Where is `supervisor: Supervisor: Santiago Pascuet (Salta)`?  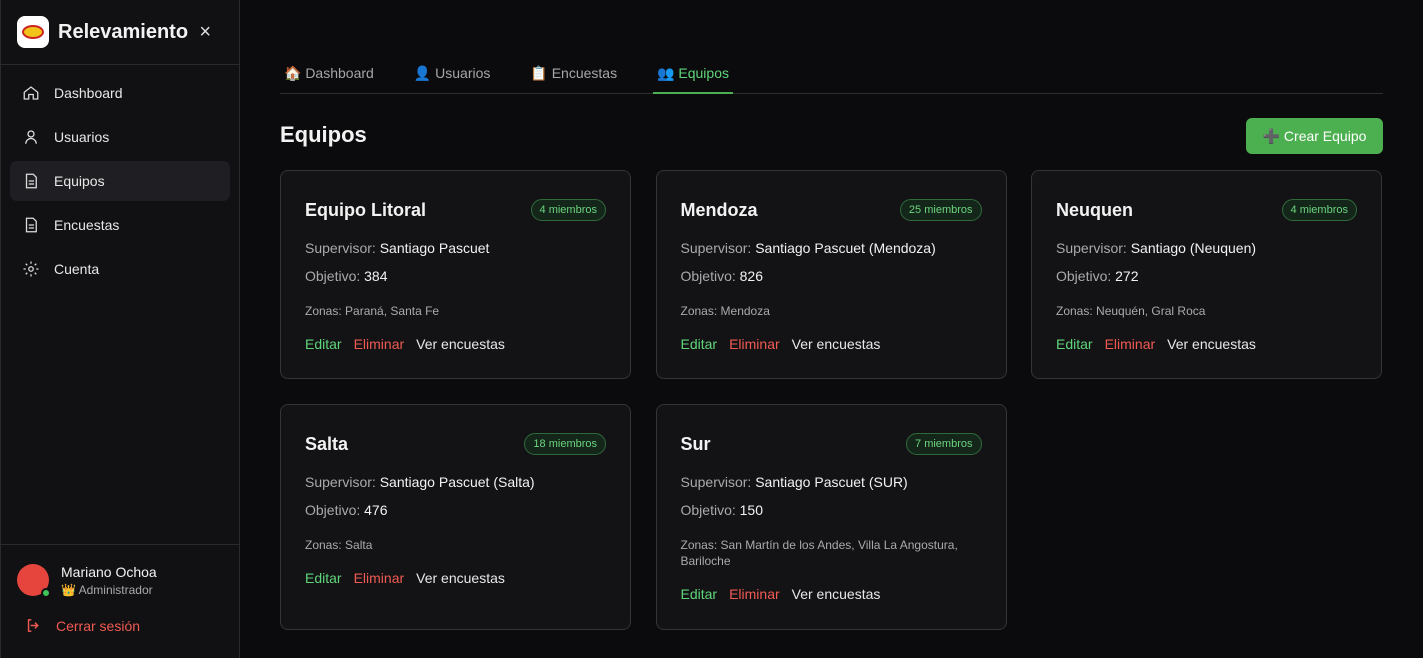
supervisor: Supervisor: Santiago Pascuet (Salta) is located at coordinates (420, 482).